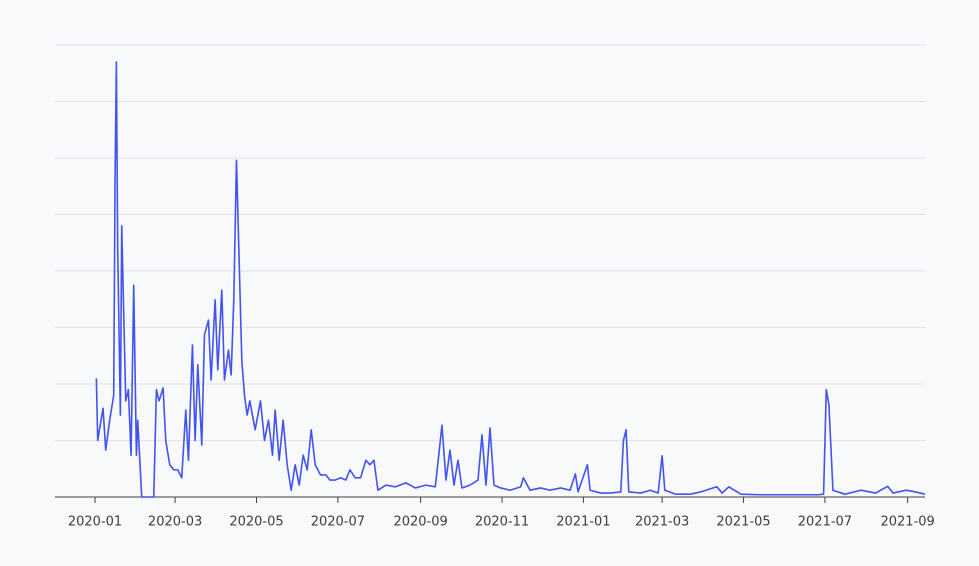 The width and height of the screenshot is (979, 566). Describe the element at coordinates (502, 522) in the screenshot. I see `x-tick-label: 2020-11` at that location.